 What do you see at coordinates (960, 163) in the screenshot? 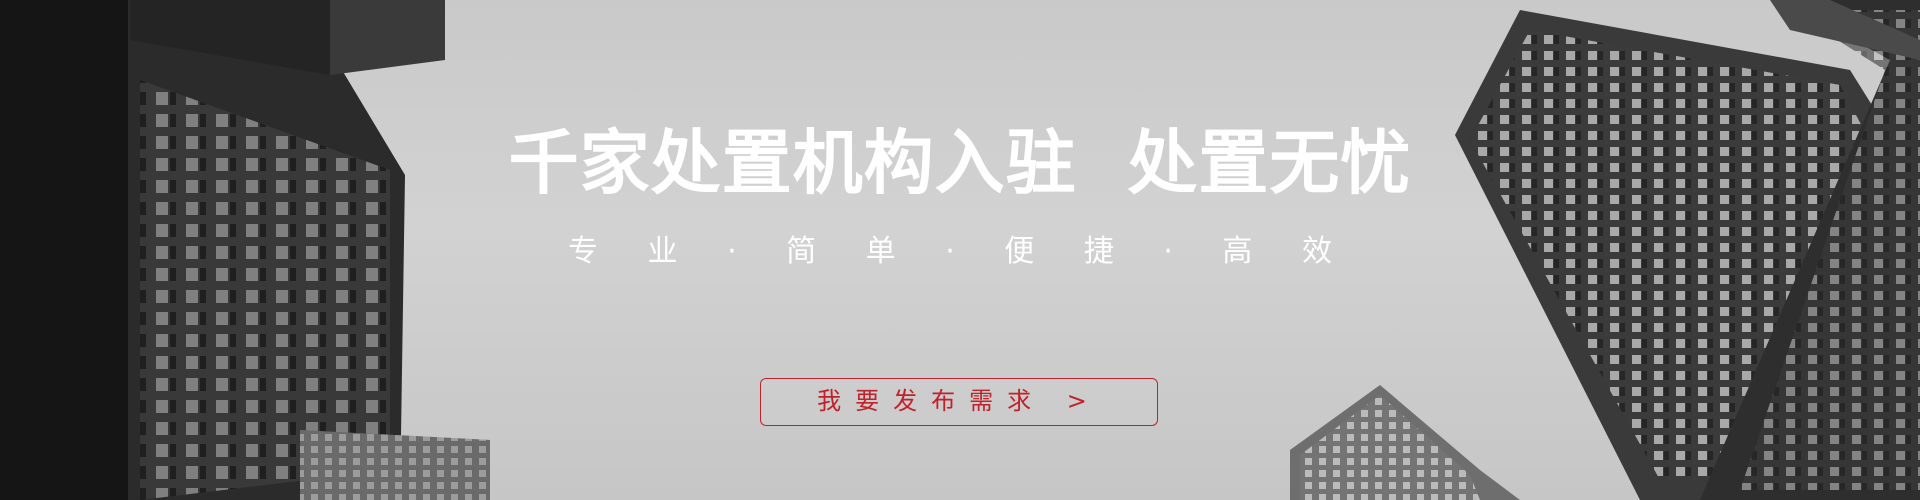
I see `banner-headline: 千家处置机构入驻 处置无忧` at bounding box center [960, 163].